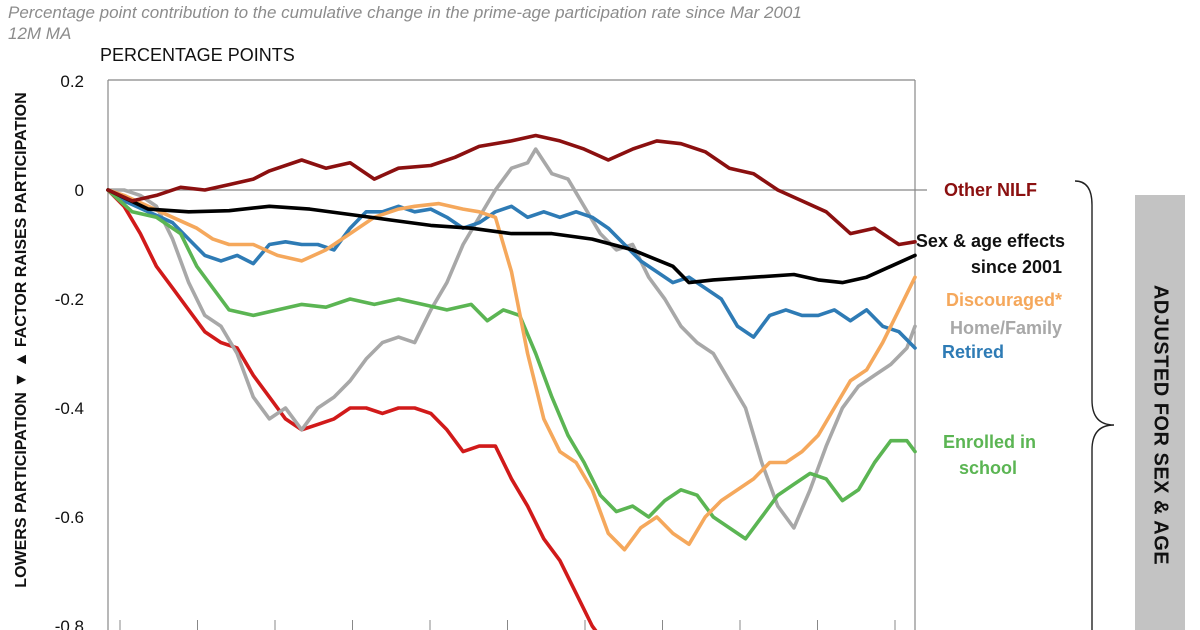 Image resolution: width=1200 pixels, height=630 pixels. Describe the element at coordinates (72, 81) in the screenshot. I see `y-tick-label: 0.2` at that location.